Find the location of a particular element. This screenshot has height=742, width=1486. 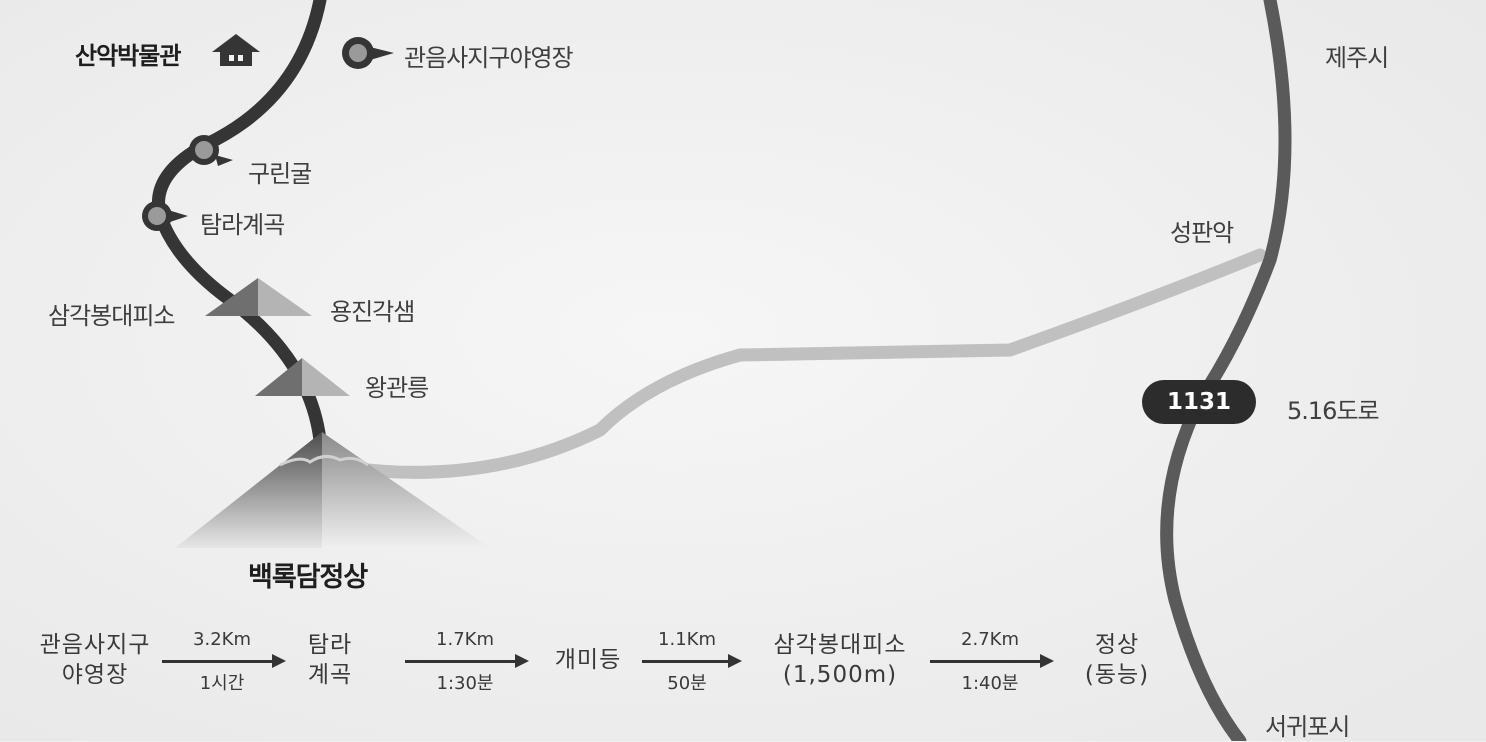

segment-distance: 3.2Km is located at coordinates (222, 639).